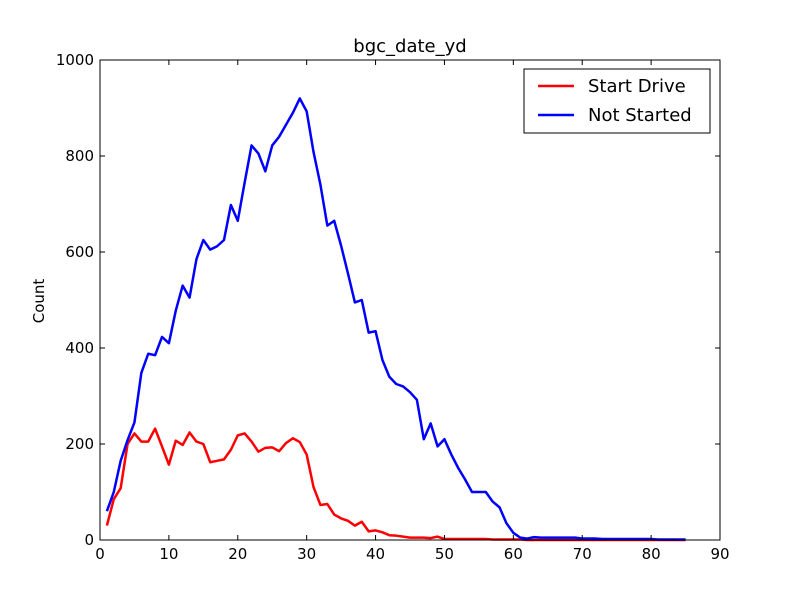 This screenshot has width=800, height=600. What do you see at coordinates (79, 252) in the screenshot?
I see `y-tick-label: 600` at bounding box center [79, 252].